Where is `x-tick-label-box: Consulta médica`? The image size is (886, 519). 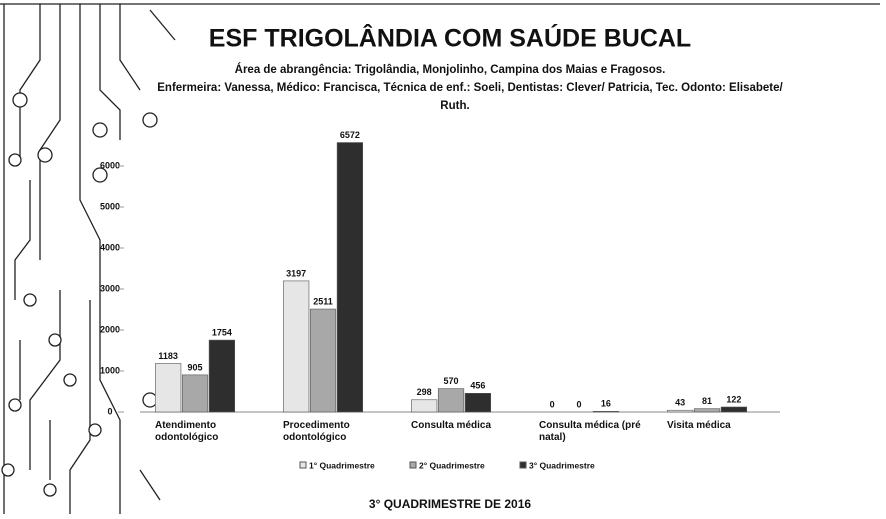 x-tick-label-box: Consulta médica is located at coordinates (451, 425).